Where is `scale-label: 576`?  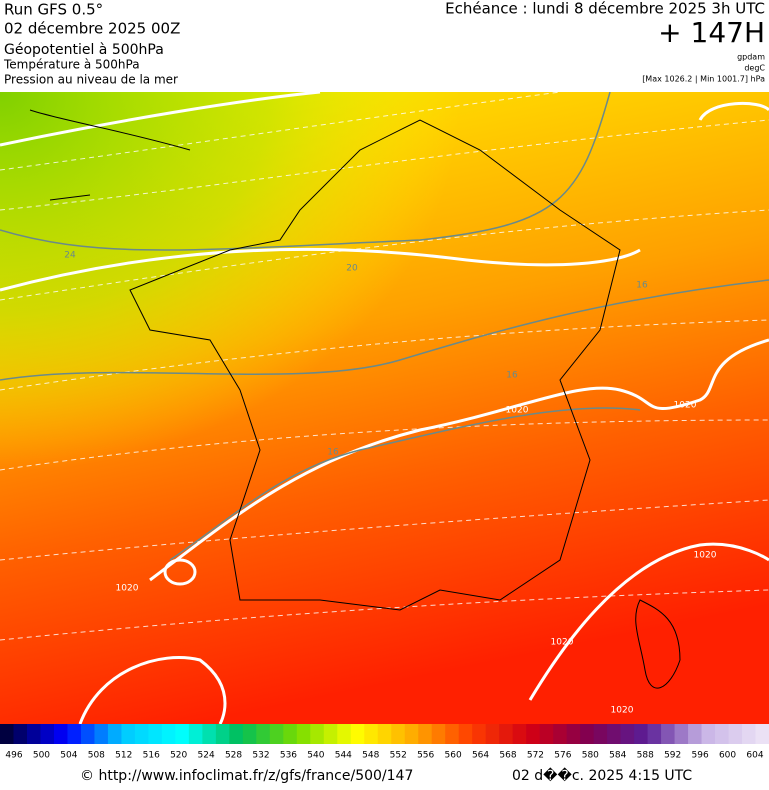
scale-label: 576 is located at coordinates (562, 756).